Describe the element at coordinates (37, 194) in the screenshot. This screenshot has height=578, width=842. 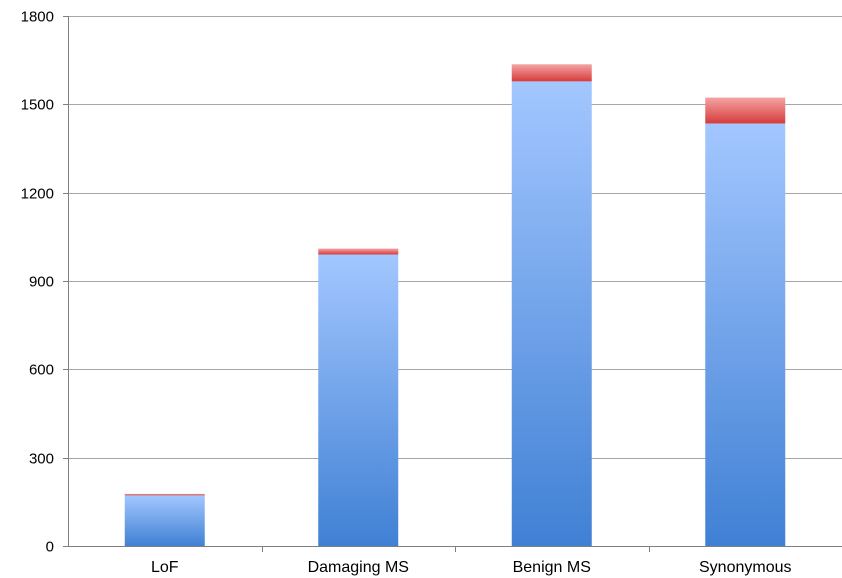
I see `y-tick-label: 1200` at that location.